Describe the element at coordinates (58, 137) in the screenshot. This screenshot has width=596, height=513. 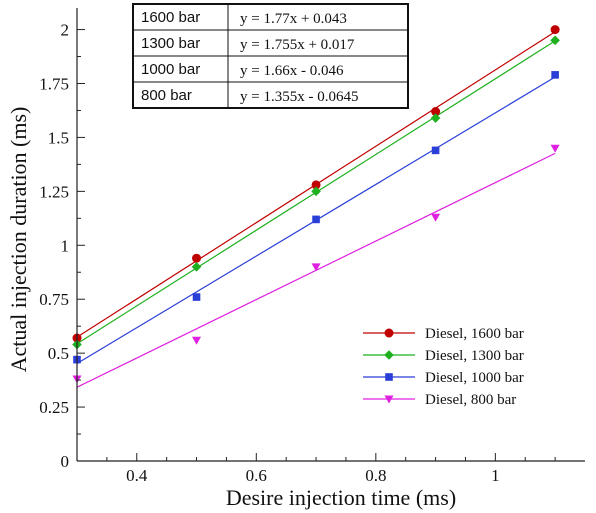
I see `y-tick-label: 1.5` at that location.